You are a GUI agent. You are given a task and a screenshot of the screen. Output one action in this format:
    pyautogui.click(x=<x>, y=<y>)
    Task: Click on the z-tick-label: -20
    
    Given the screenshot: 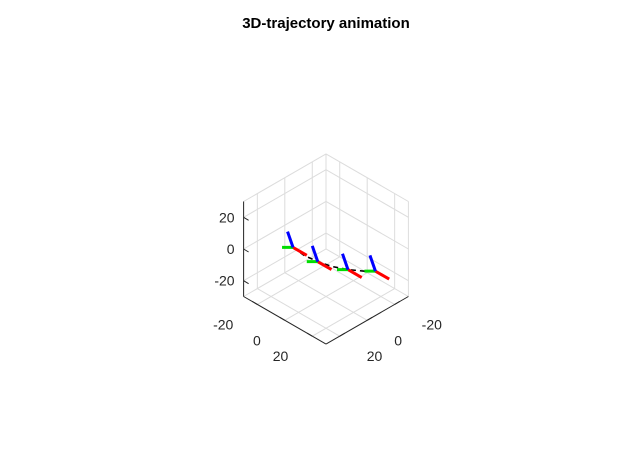 What is the action you would take?
    pyautogui.click(x=224, y=281)
    